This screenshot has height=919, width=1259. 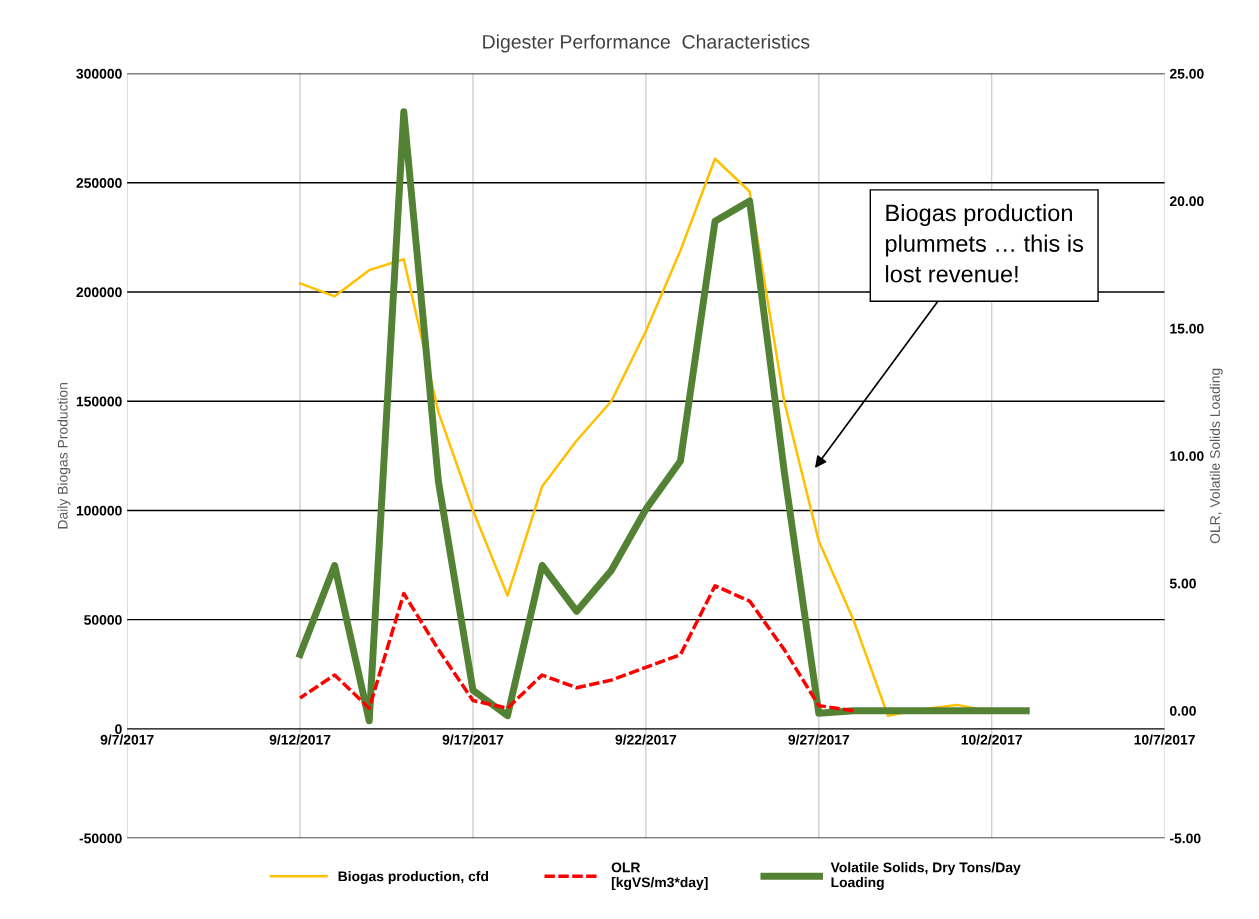 I want to click on y2-tick-label: -5.00, so click(x=1185, y=838).